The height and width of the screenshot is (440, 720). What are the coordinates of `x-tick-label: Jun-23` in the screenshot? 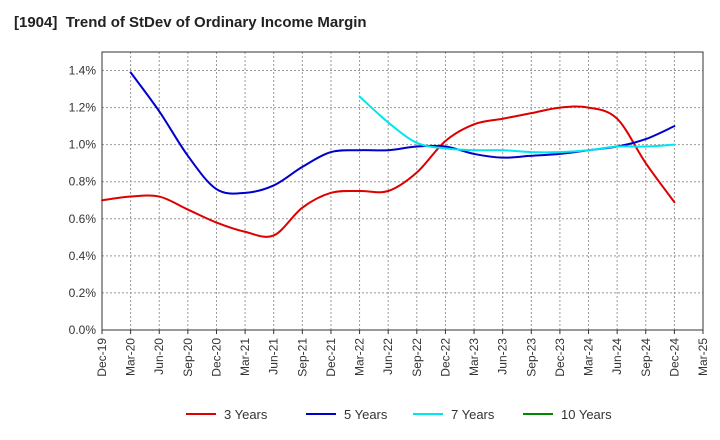 It's located at (503, 356).